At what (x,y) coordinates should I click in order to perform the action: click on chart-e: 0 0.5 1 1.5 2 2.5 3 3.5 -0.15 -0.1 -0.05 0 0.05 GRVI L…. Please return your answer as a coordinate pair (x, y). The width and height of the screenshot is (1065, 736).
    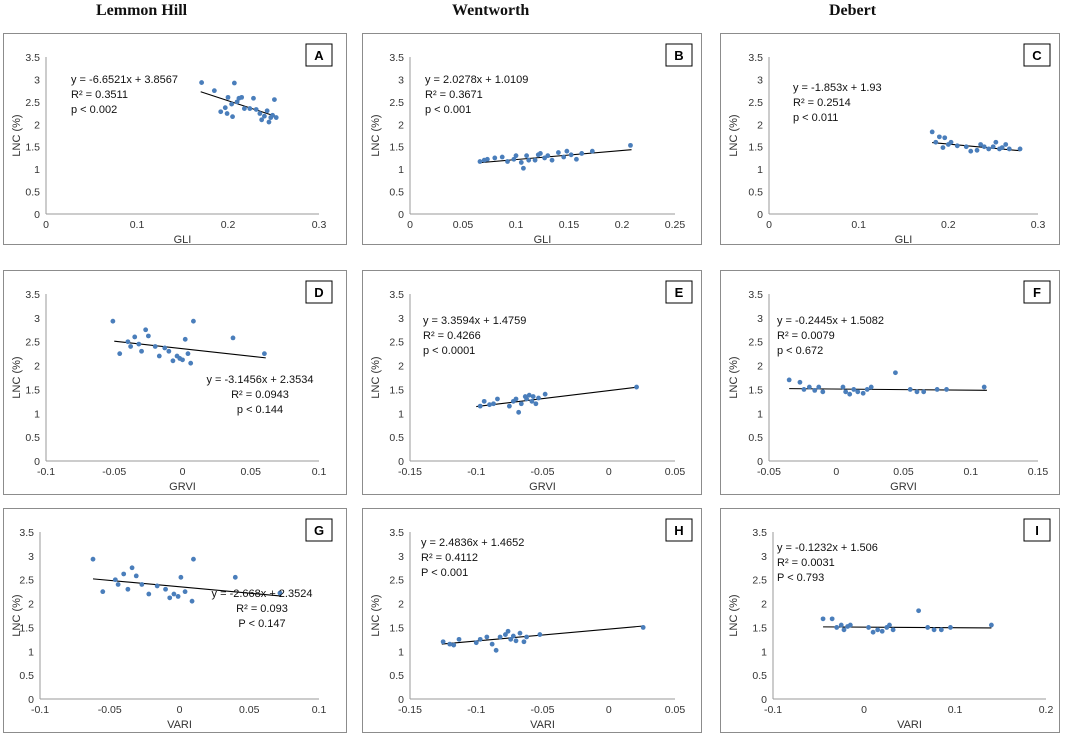
    Looking at the image, I should click on (531, 386).